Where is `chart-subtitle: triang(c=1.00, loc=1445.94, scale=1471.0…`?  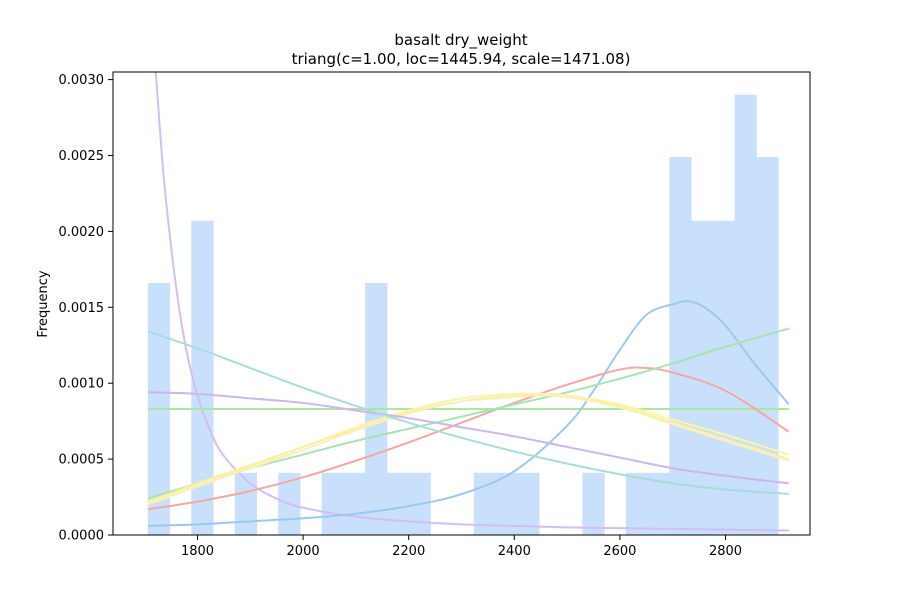
chart-subtitle: triang(c=1.00, loc=1445.94, scale=1471.0… is located at coordinates (461, 59).